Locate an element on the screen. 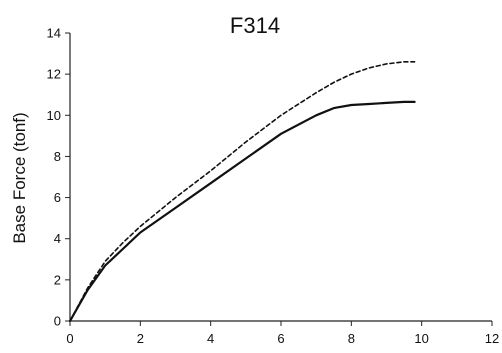  x-tick-label: 8 is located at coordinates (351, 338).